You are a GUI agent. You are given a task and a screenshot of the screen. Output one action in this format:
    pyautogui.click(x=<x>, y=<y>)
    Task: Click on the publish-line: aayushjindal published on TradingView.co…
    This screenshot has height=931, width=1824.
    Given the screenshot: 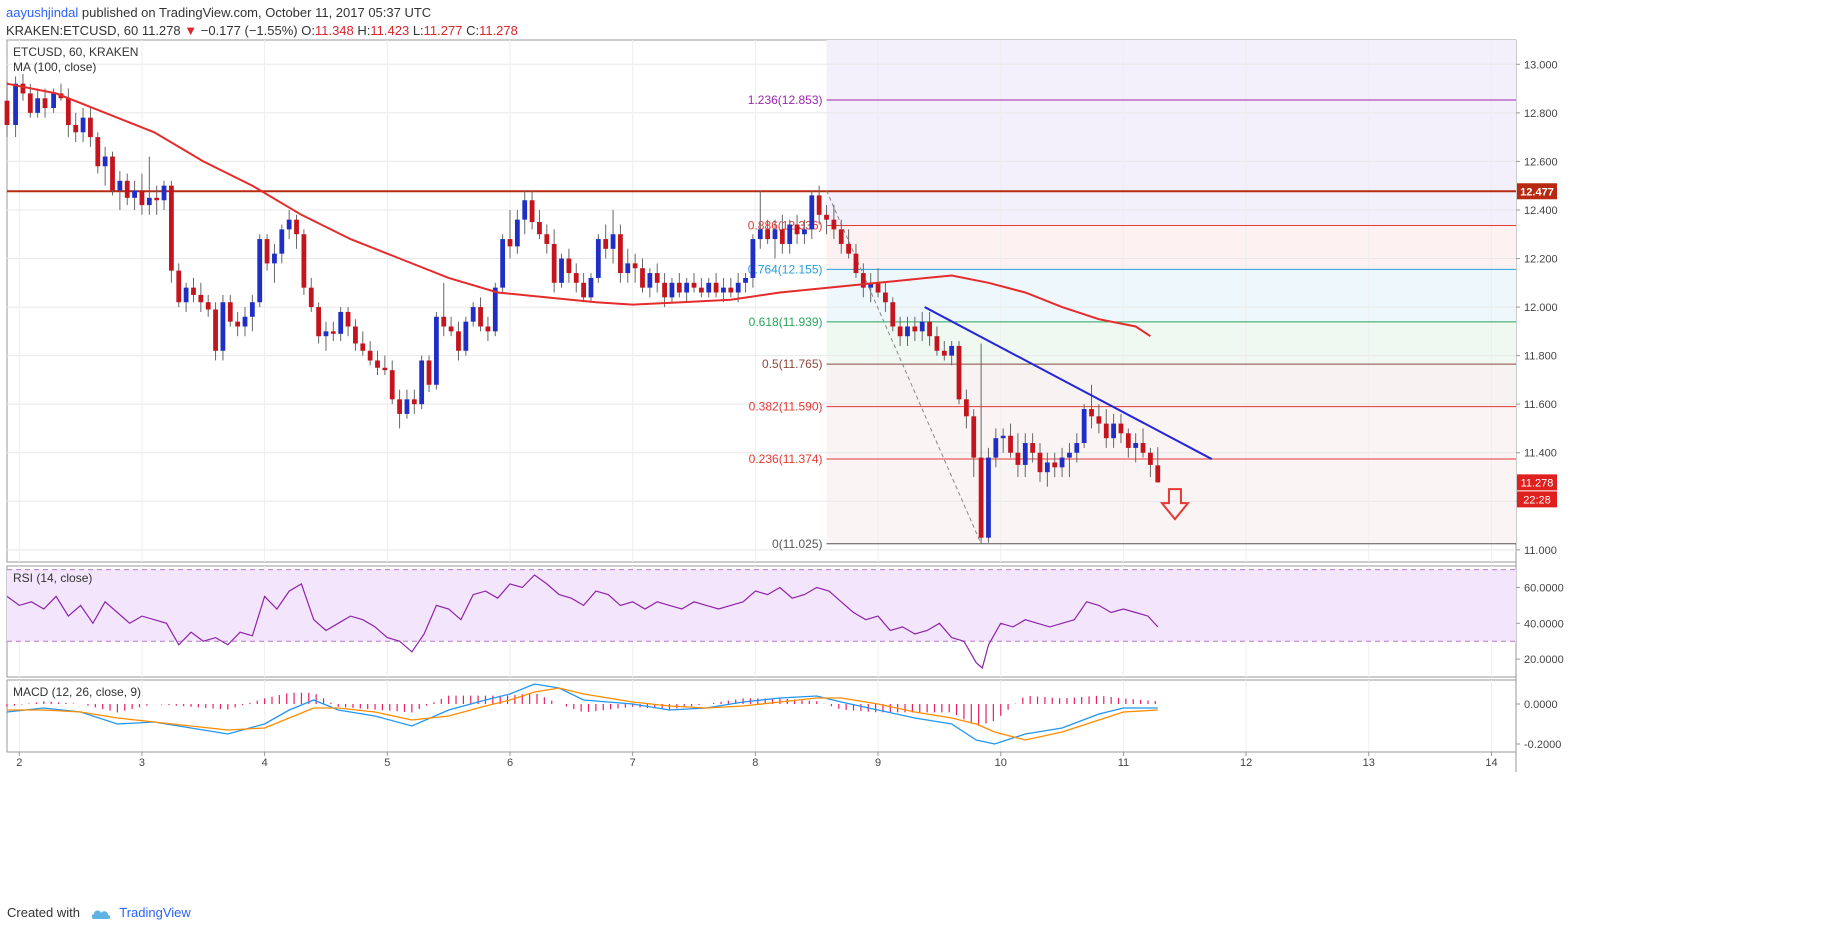 What is the action you would take?
    pyautogui.click(x=912, y=13)
    